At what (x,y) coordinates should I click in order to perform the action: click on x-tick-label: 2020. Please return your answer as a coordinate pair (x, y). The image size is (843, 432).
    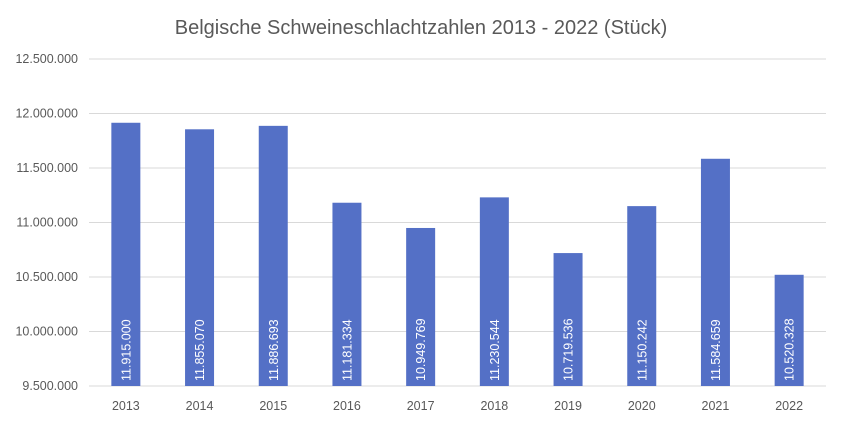
    Looking at the image, I should click on (642, 406).